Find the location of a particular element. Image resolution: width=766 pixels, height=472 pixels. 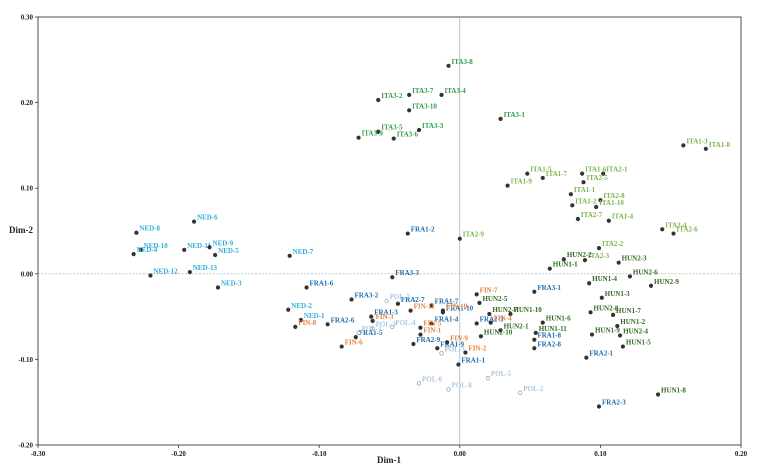

x-axis-title: Dim-1 is located at coordinates (389, 460).